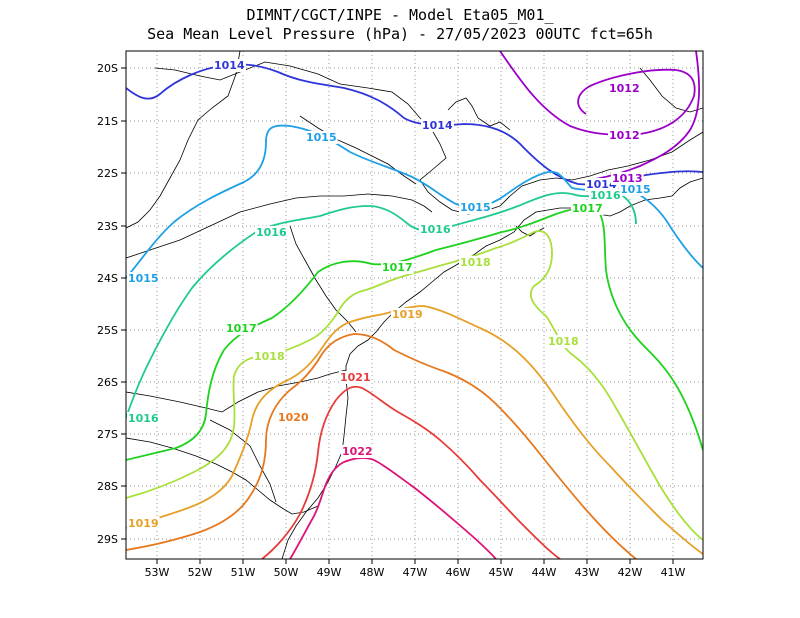 This screenshot has width=800, height=618. I want to click on border-parana-south, so click(236, 391).